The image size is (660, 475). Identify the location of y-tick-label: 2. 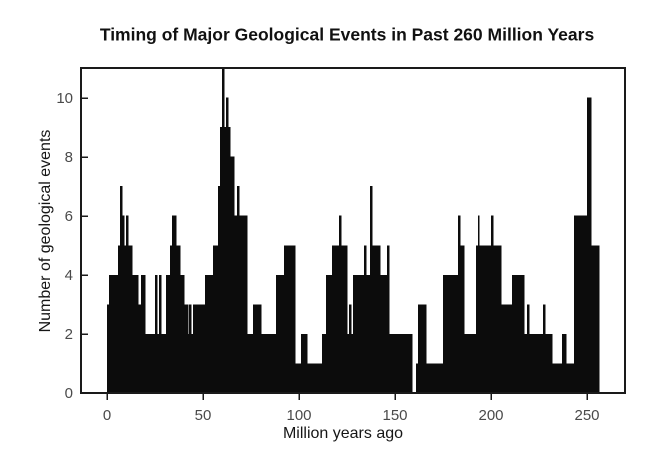
(69, 334).